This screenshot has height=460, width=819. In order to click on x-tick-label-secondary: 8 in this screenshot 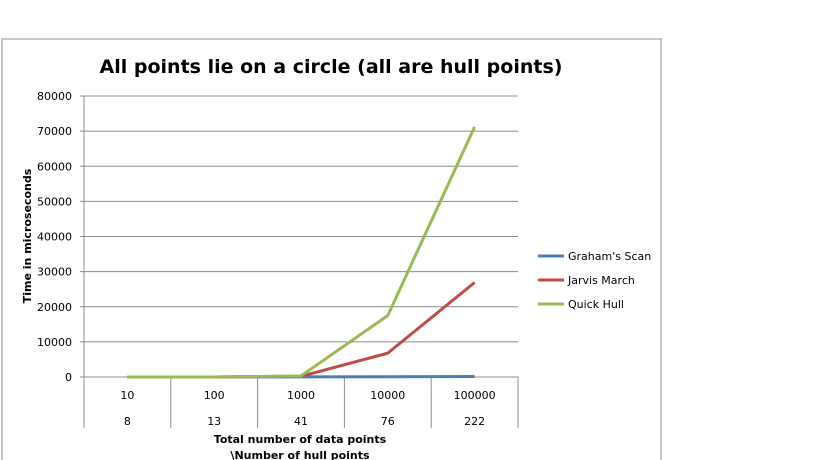, I will do `click(127, 421)`.